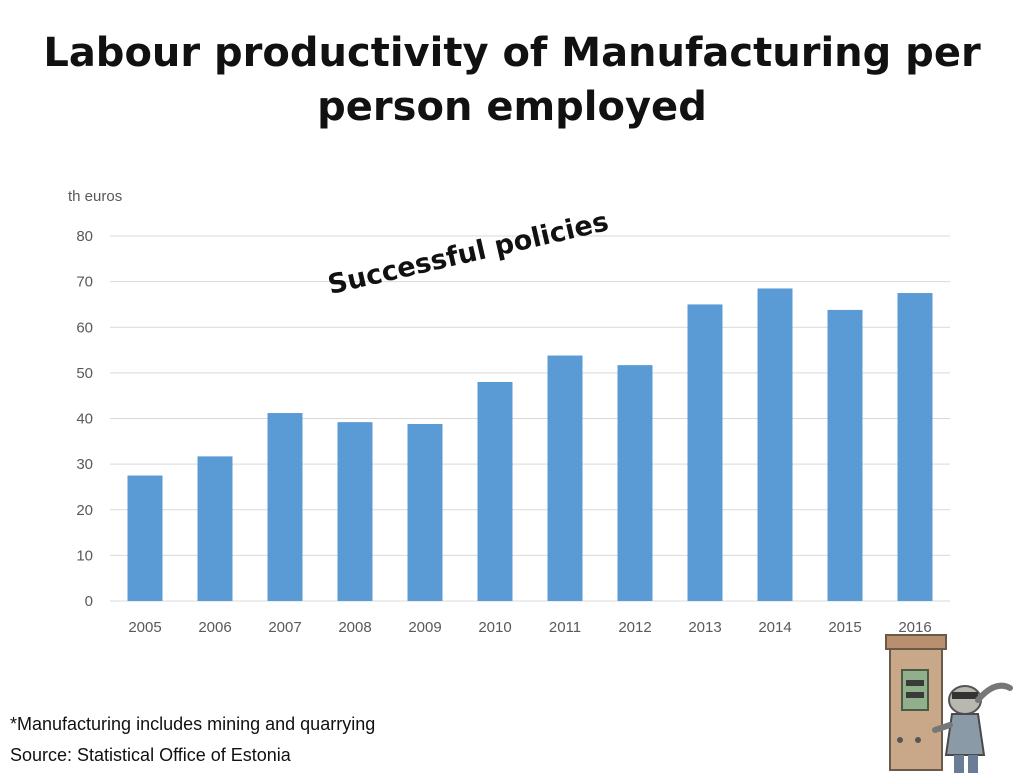  I want to click on y-tick-label: 80, so click(84, 236).